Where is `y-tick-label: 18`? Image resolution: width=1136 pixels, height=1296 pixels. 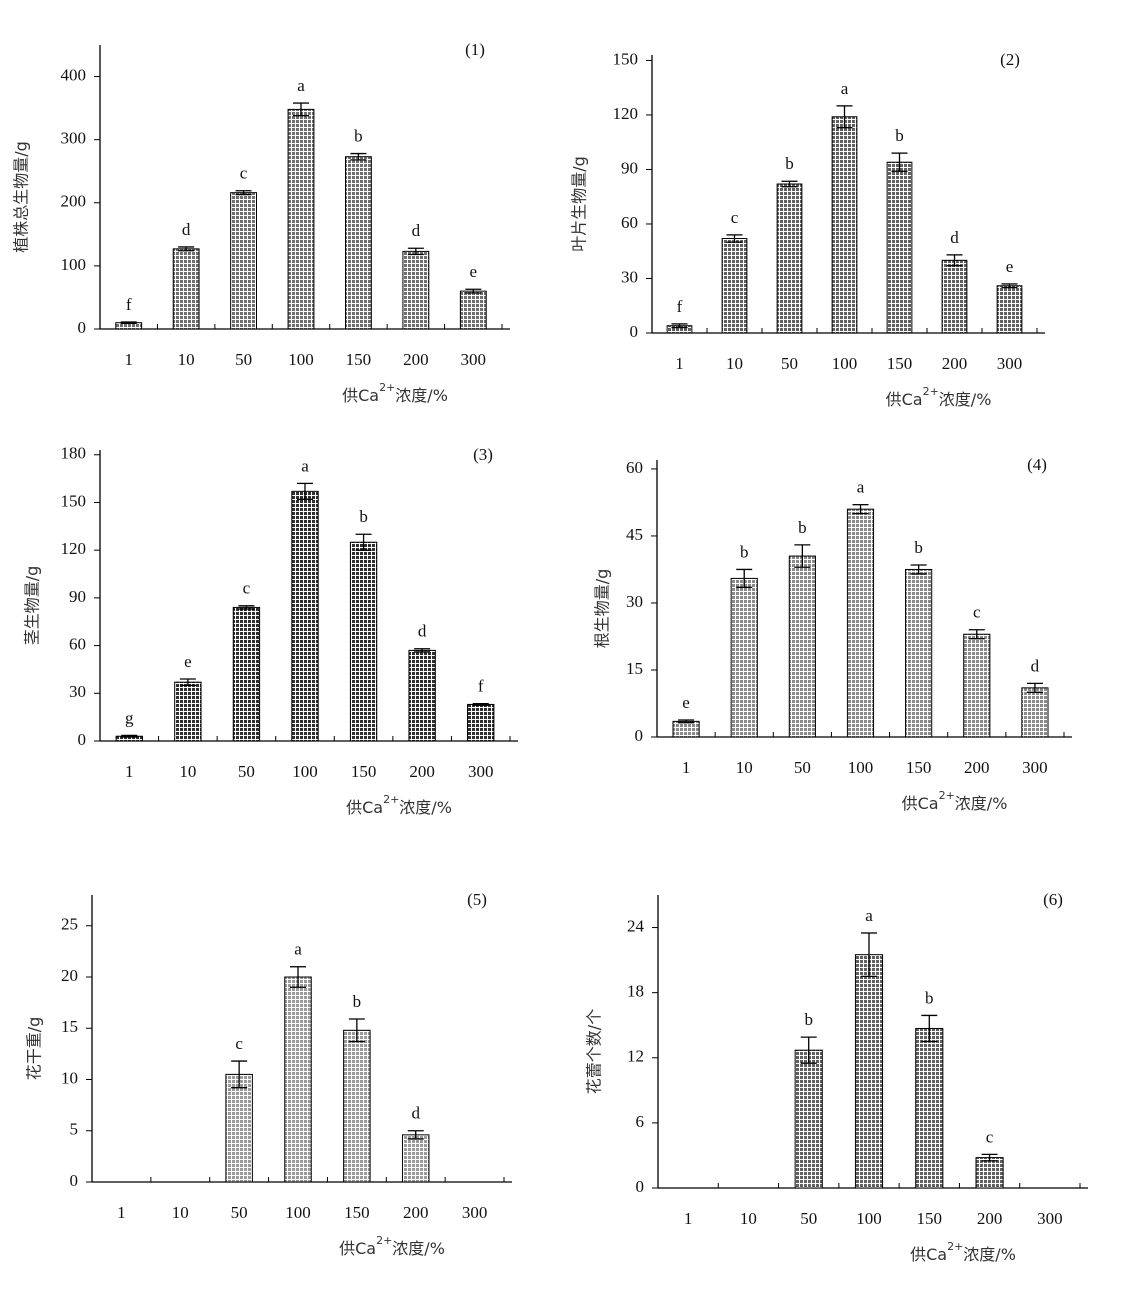 y-tick-label: 18 is located at coordinates (635, 991).